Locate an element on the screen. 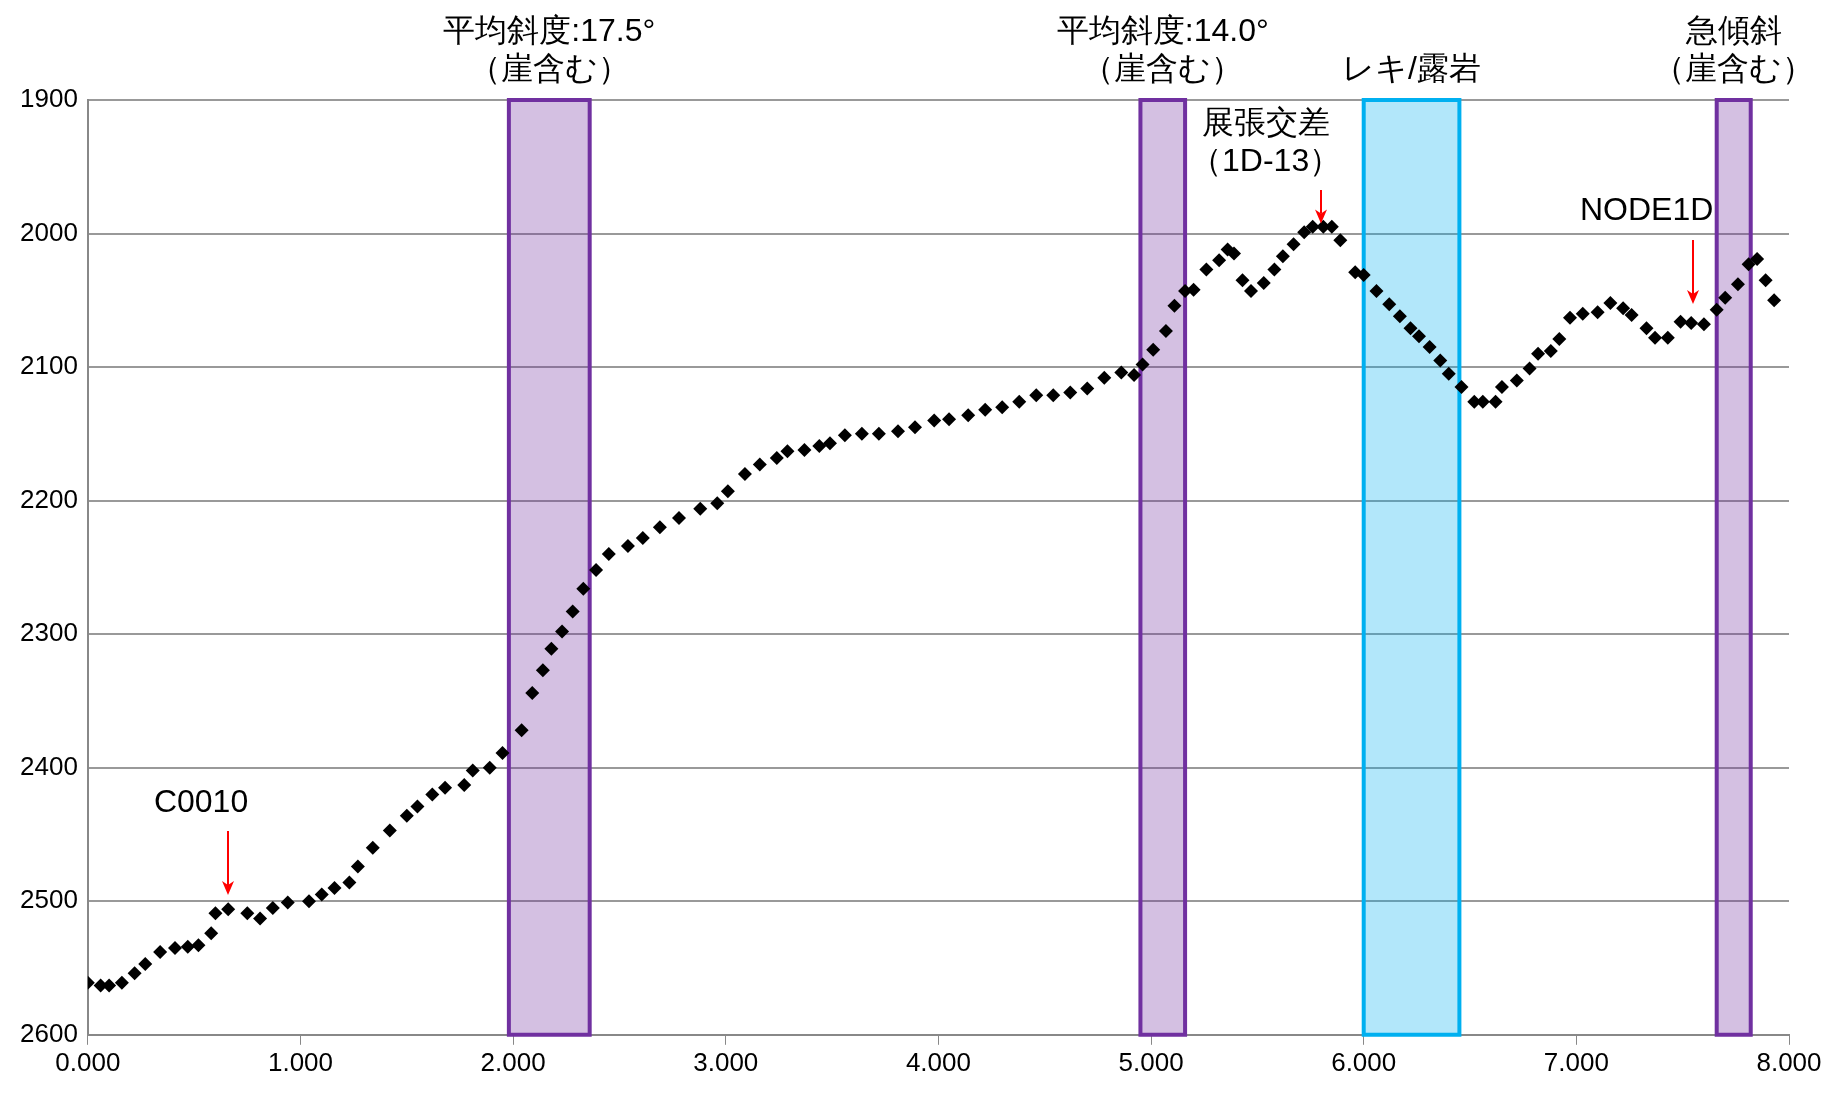 The height and width of the screenshot is (1102, 1839). x-tick-label: 8.000 is located at coordinates (1789, 1061).